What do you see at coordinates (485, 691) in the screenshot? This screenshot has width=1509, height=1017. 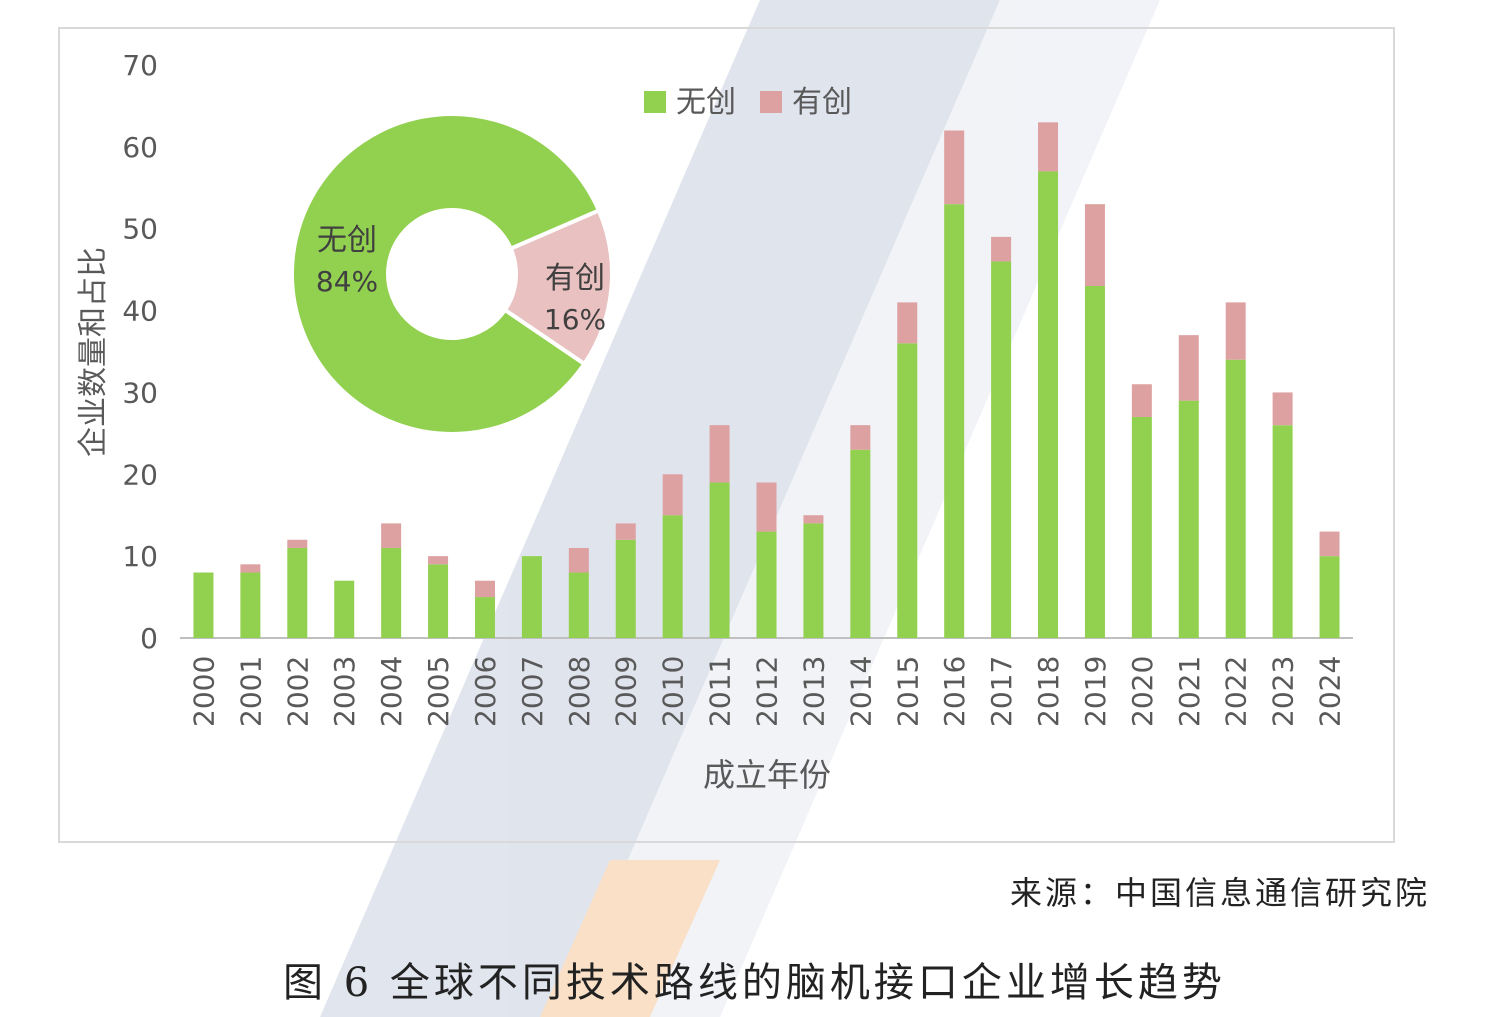 I see `x-tick-label: 2006` at bounding box center [485, 691].